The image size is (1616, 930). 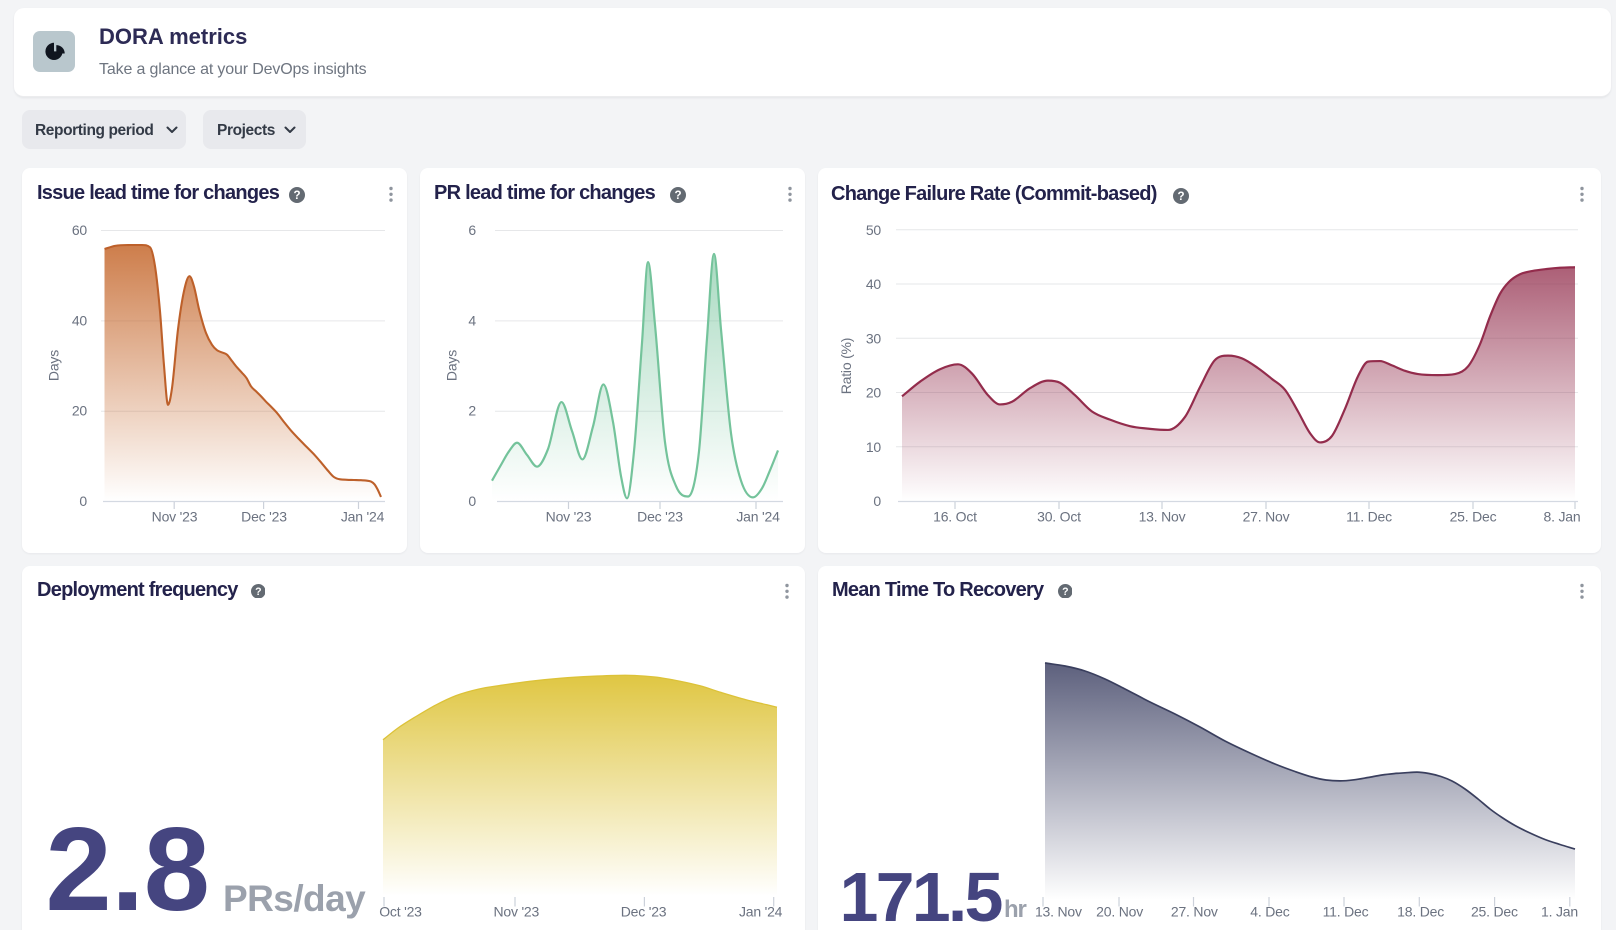 What do you see at coordinates (955, 517) in the screenshot?
I see `svg-text: 16. Oct` at bounding box center [955, 517].